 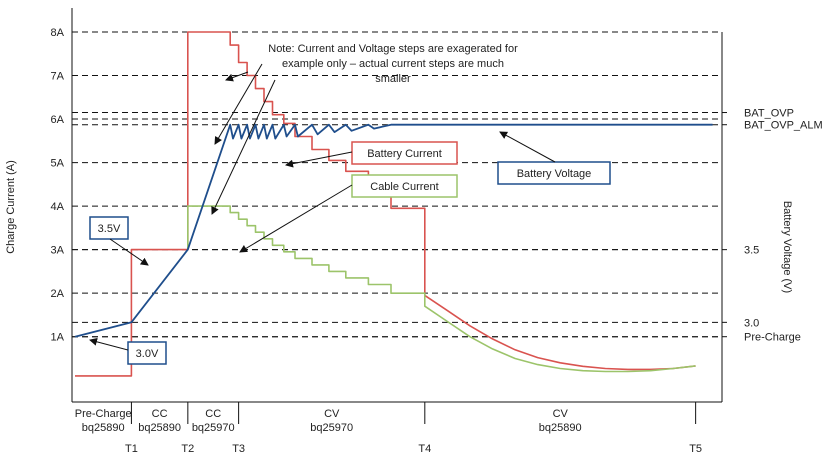 I want to click on note-text-line: smaller, so click(x=393, y=79).